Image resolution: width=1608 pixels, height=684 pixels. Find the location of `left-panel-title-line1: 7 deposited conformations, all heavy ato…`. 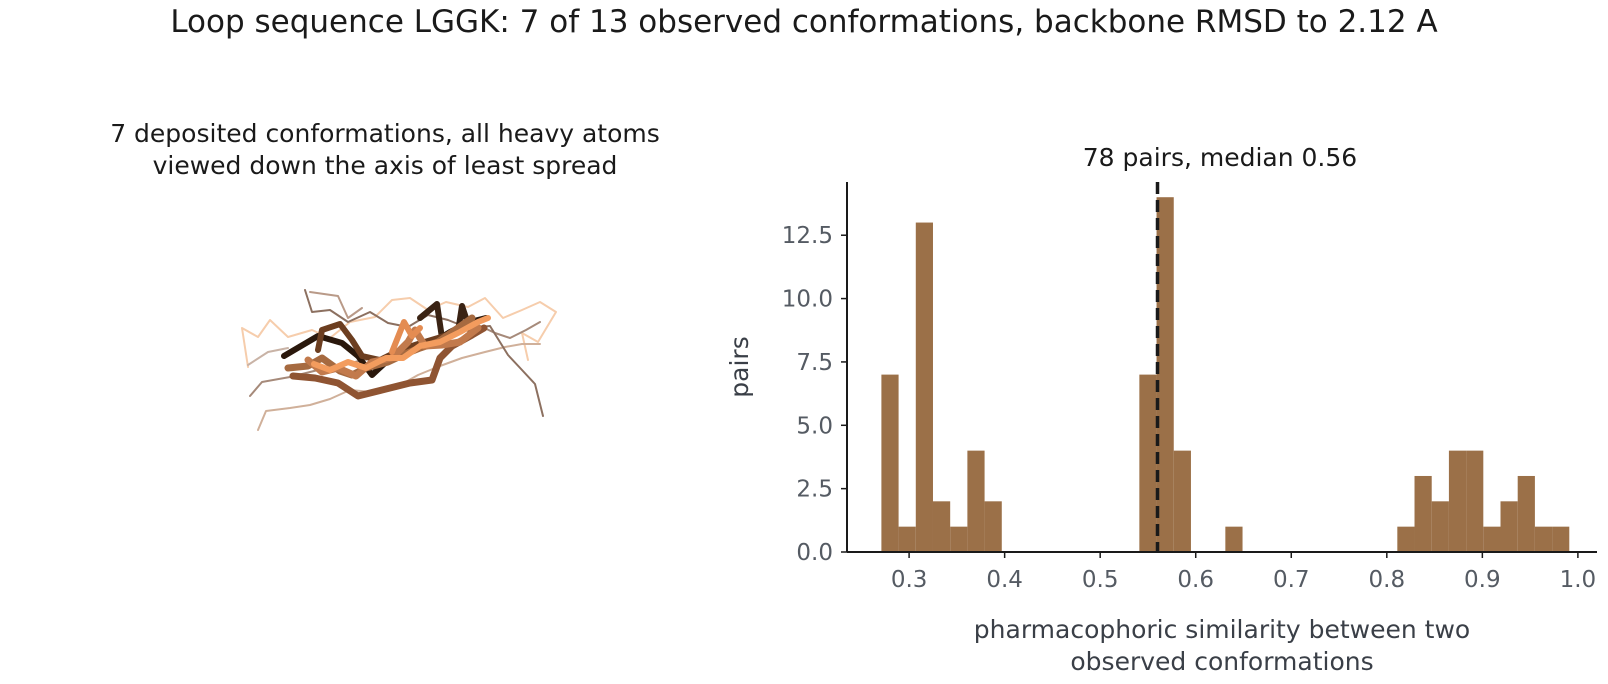

left-panel-title-line1: 7 deposited conformations, all heavy ato… is located at coordinates (385, 133).